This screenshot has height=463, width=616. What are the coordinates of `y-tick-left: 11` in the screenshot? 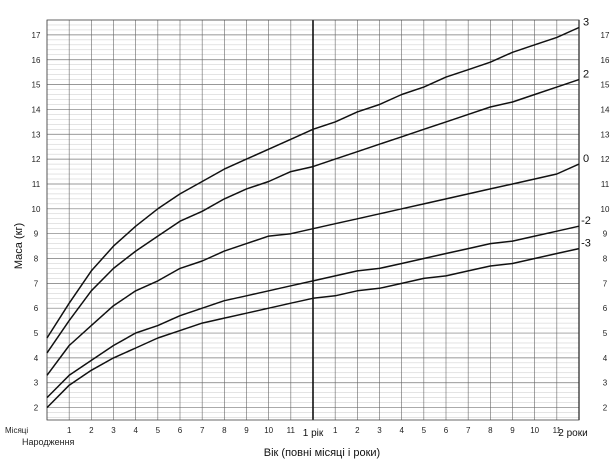 It's located at (36, 184).